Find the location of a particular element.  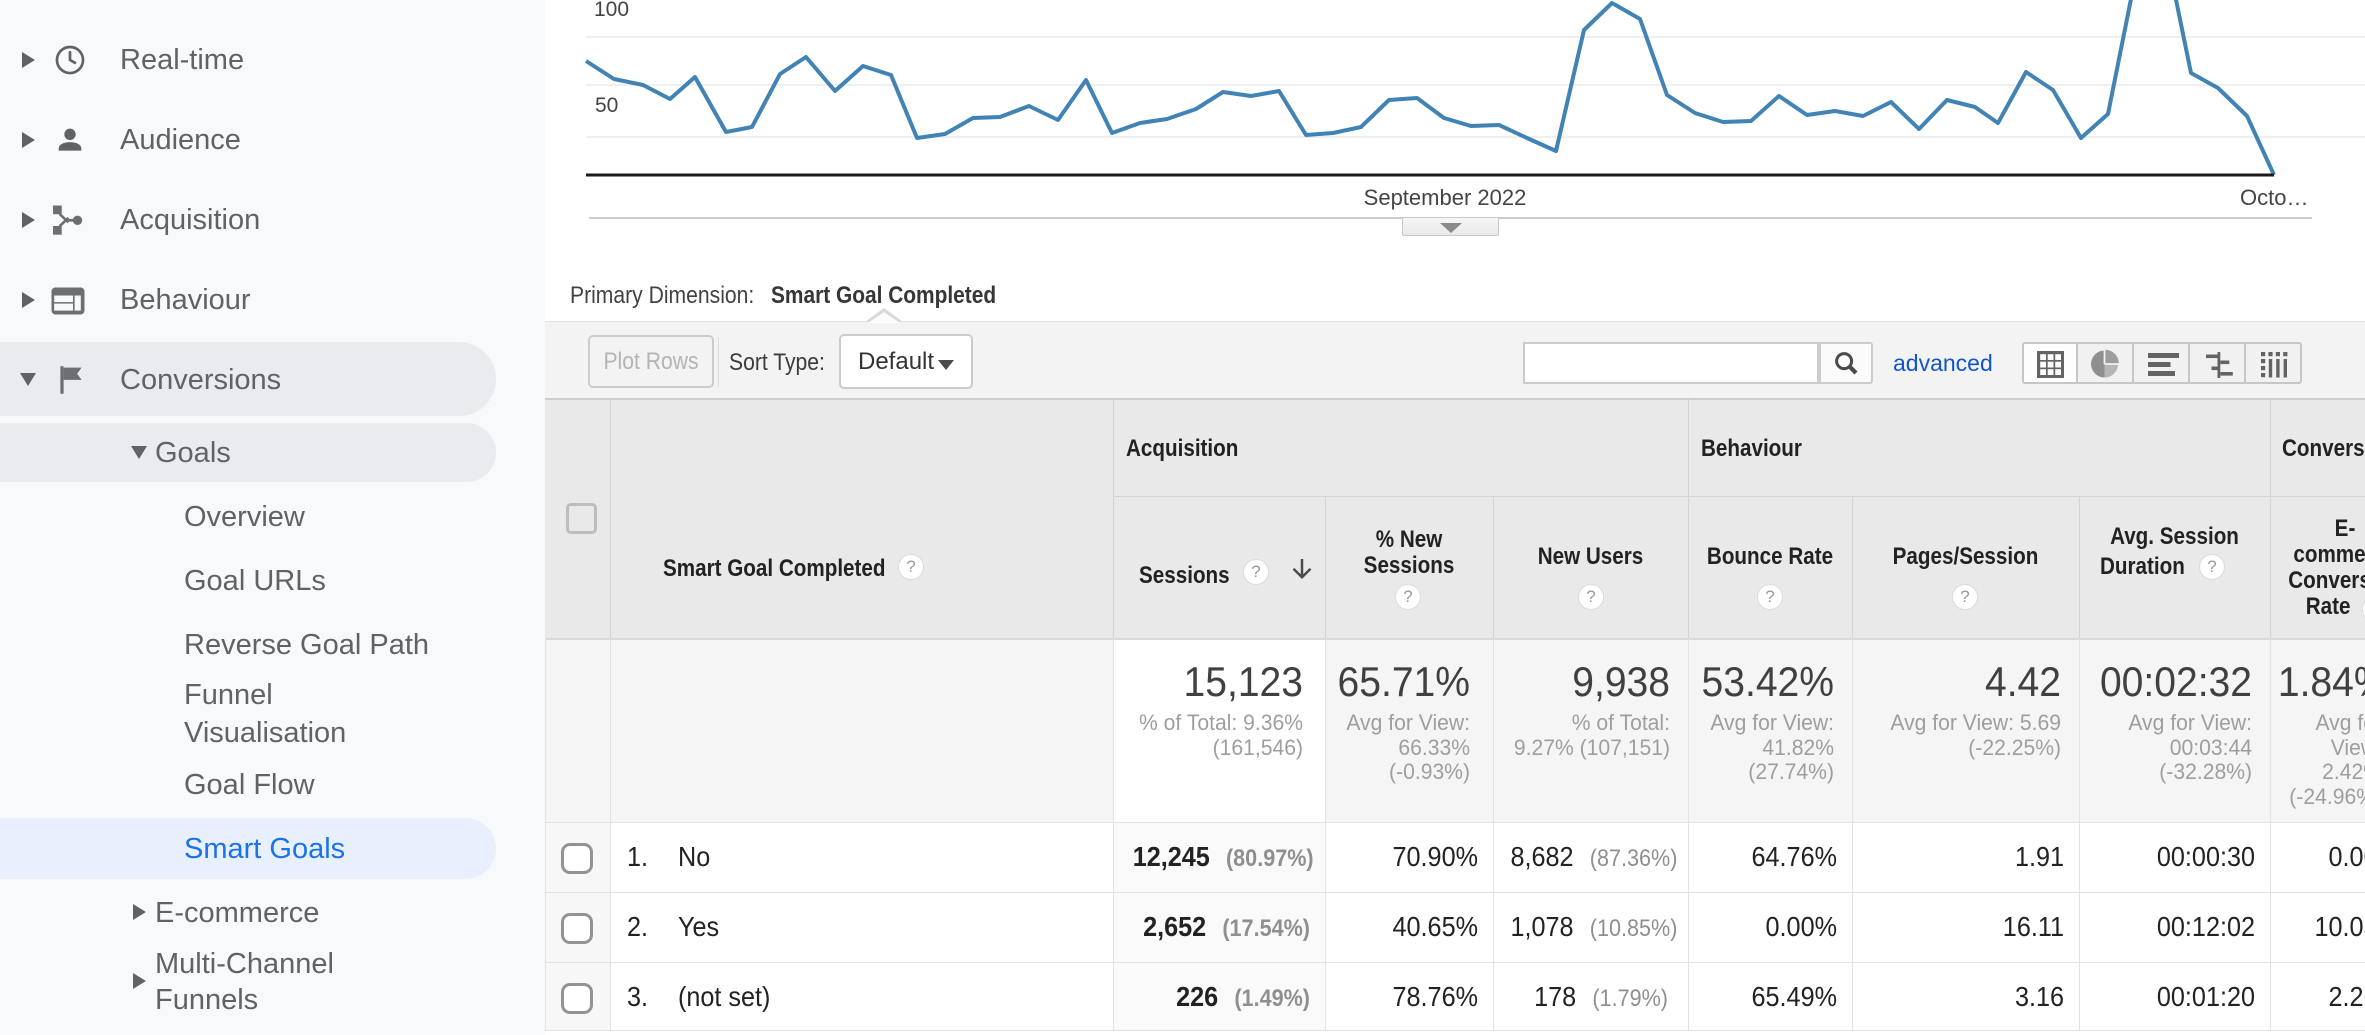

svg-text: September 2022 is located at coordinates (1445, 197).